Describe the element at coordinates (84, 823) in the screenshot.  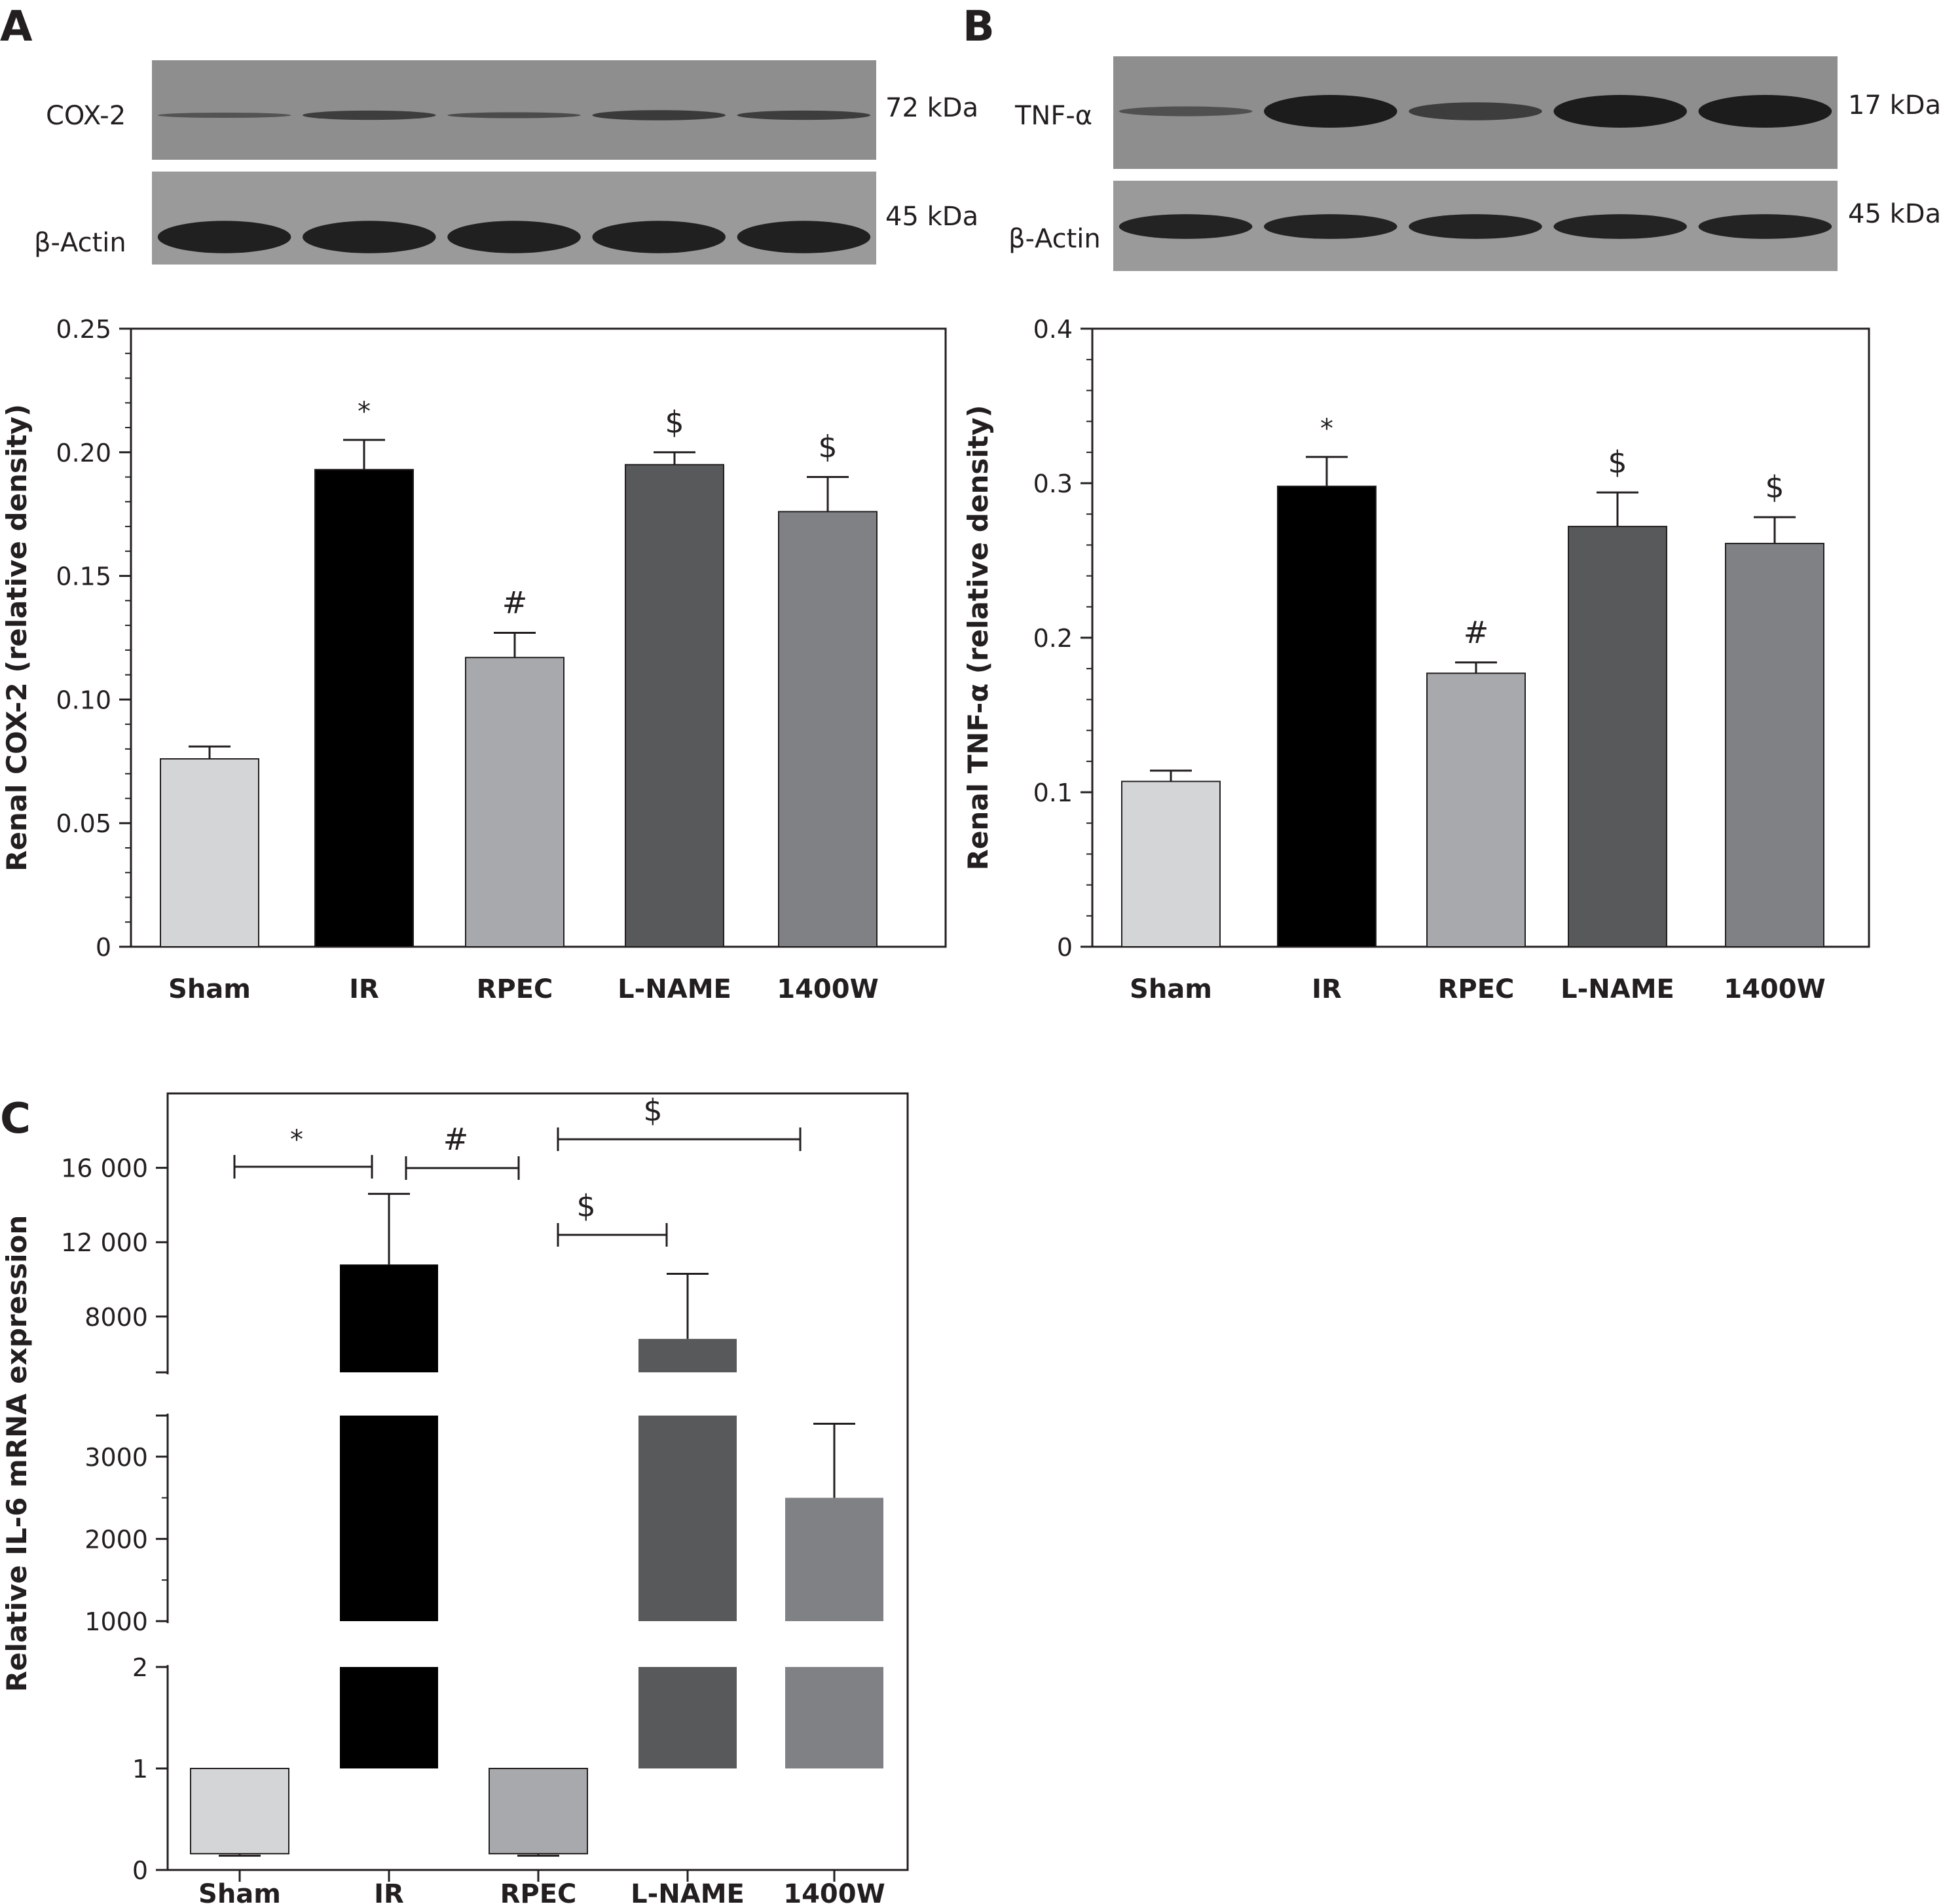
I see `chart-a-y-tick-label: 0.05` at that location.